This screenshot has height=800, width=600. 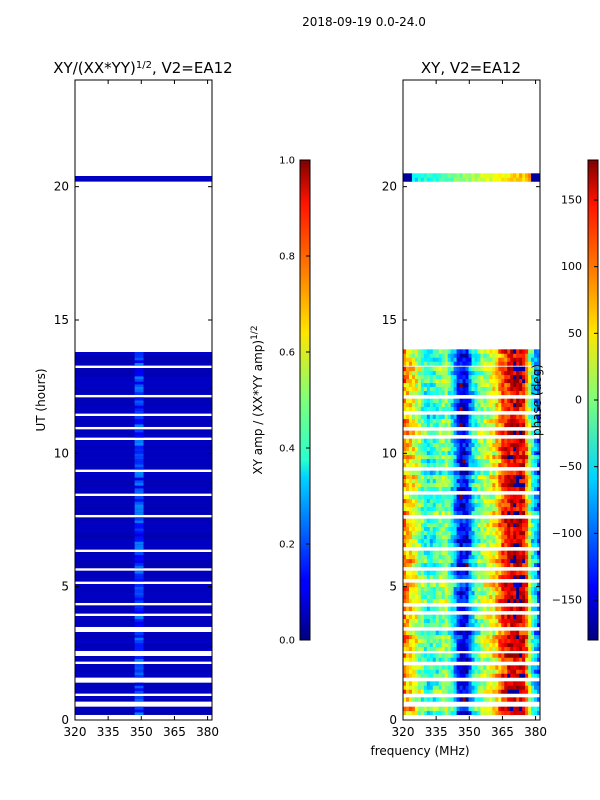 I want to click on left-heatmap-row, so click(x=143, y=177).